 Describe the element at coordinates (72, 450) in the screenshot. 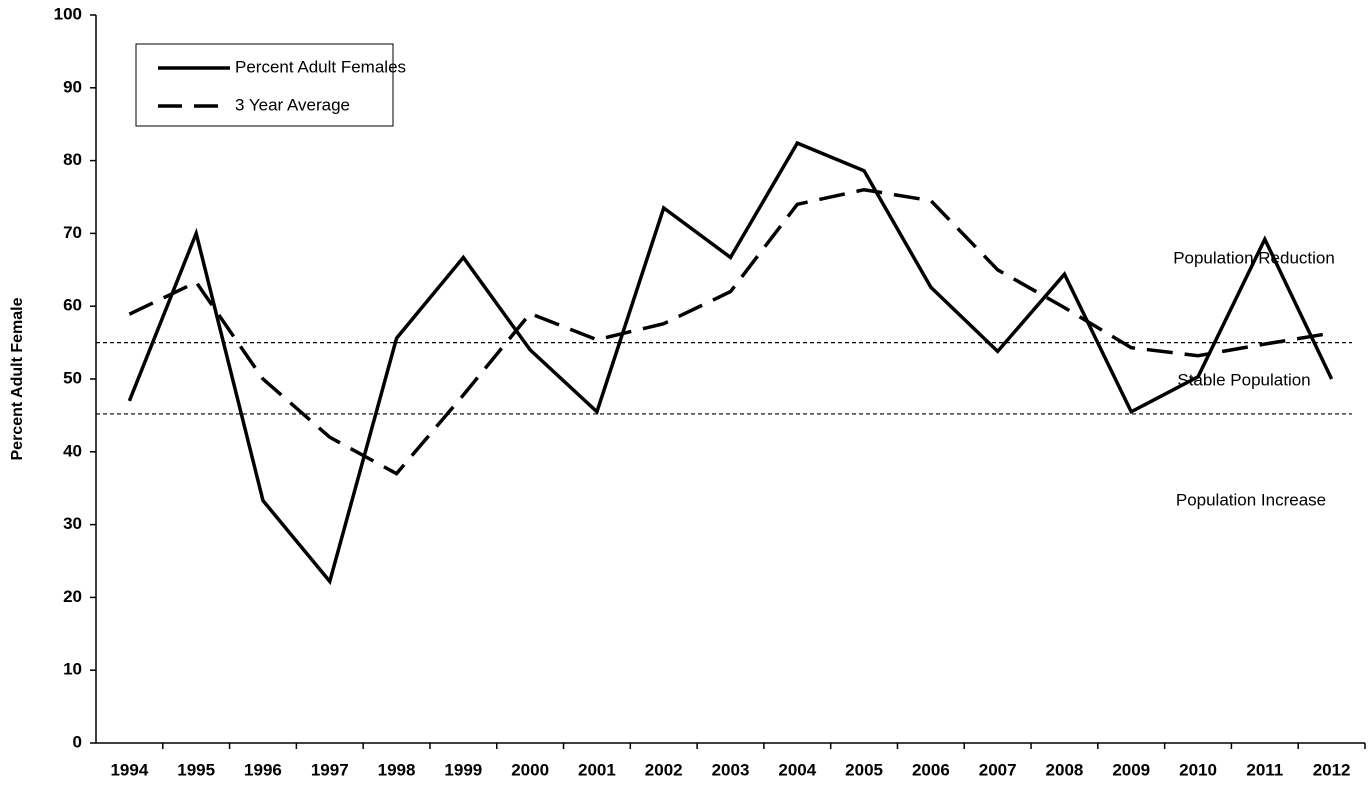

I see `y-tick-label: 40` at that location.